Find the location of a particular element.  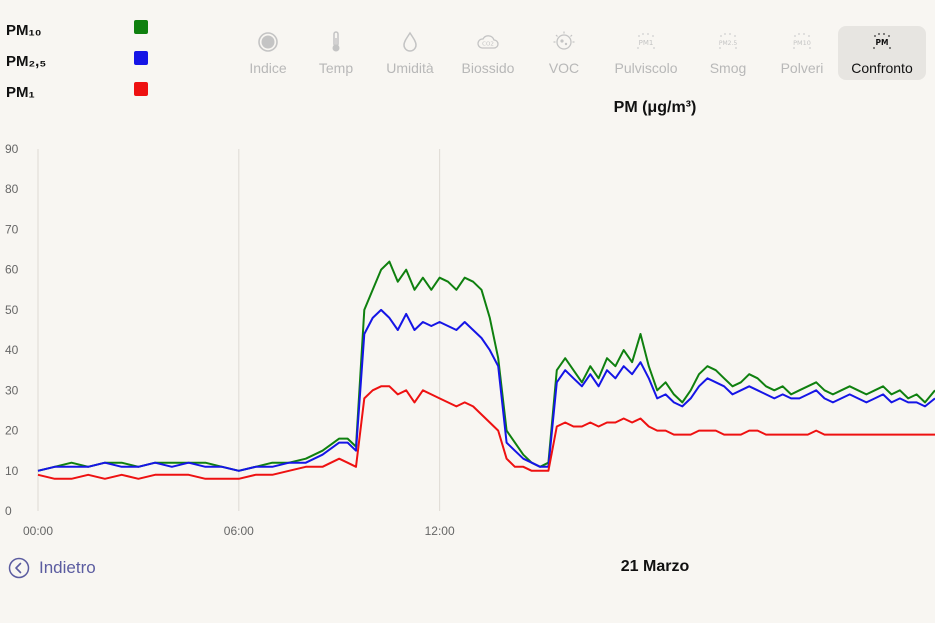

legend-item-pm25: PM₂,₅ is located at coordinates (81, 64).